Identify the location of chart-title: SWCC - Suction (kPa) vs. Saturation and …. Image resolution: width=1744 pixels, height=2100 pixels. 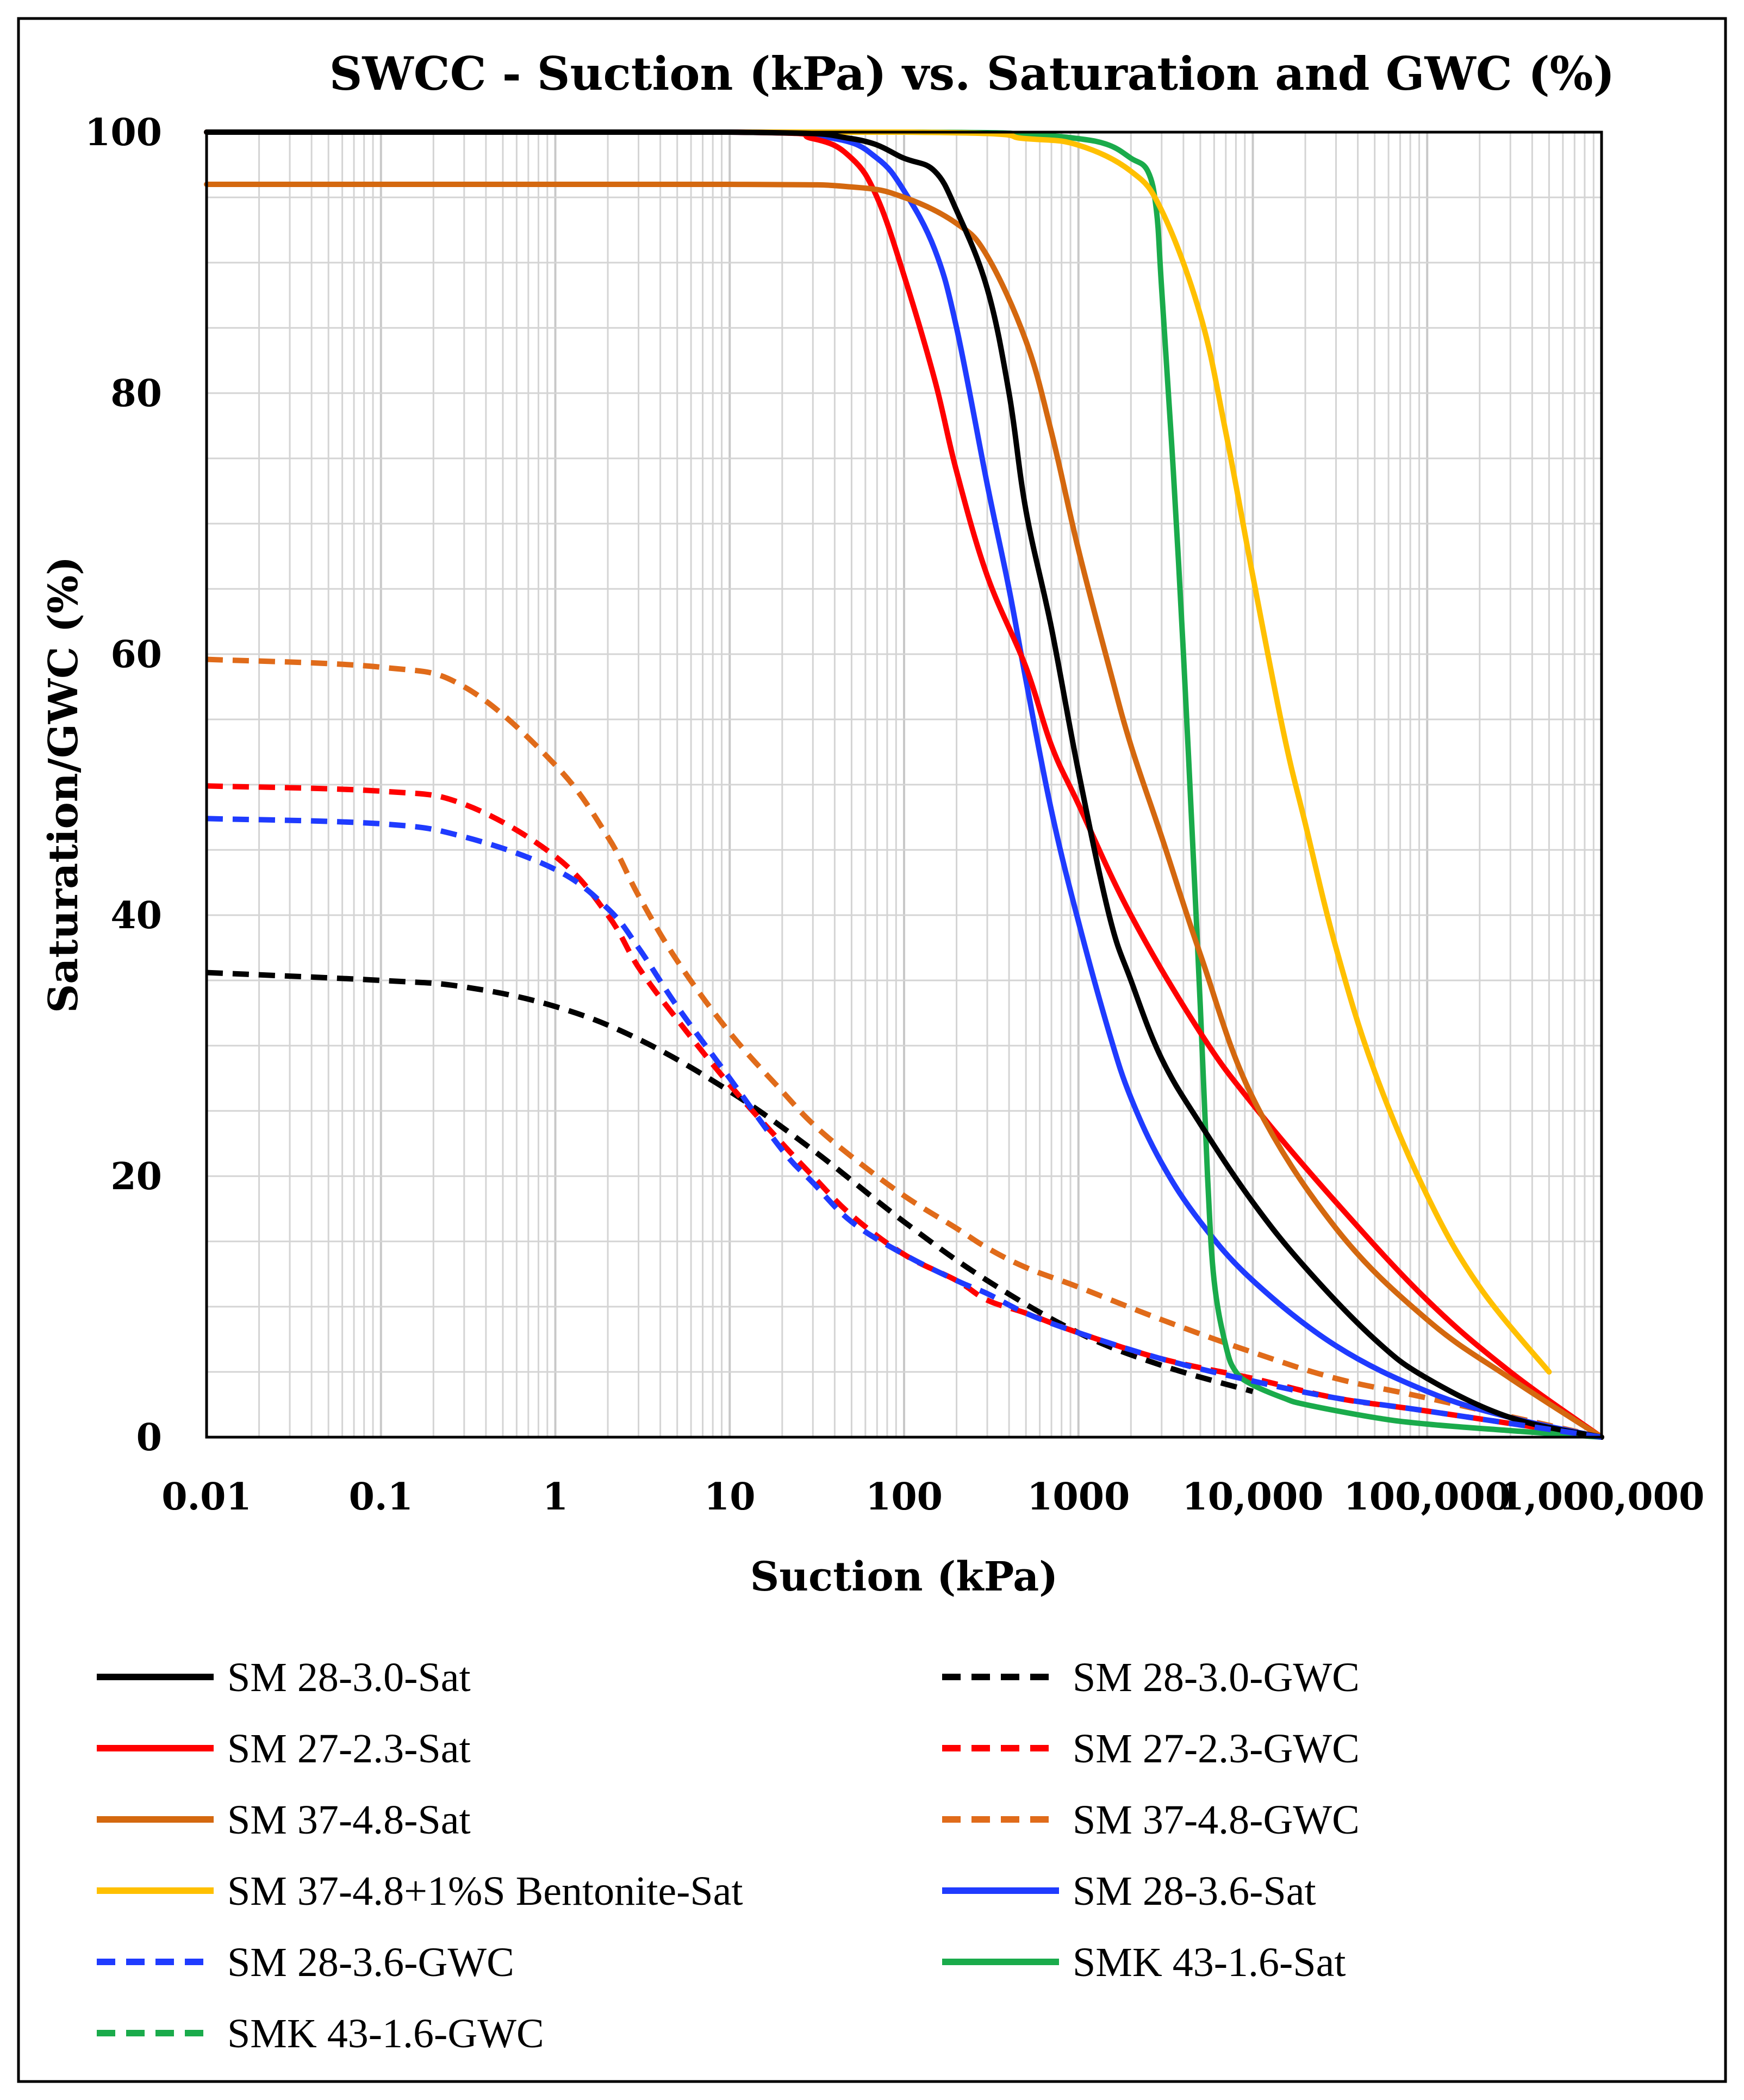
(972, 74).